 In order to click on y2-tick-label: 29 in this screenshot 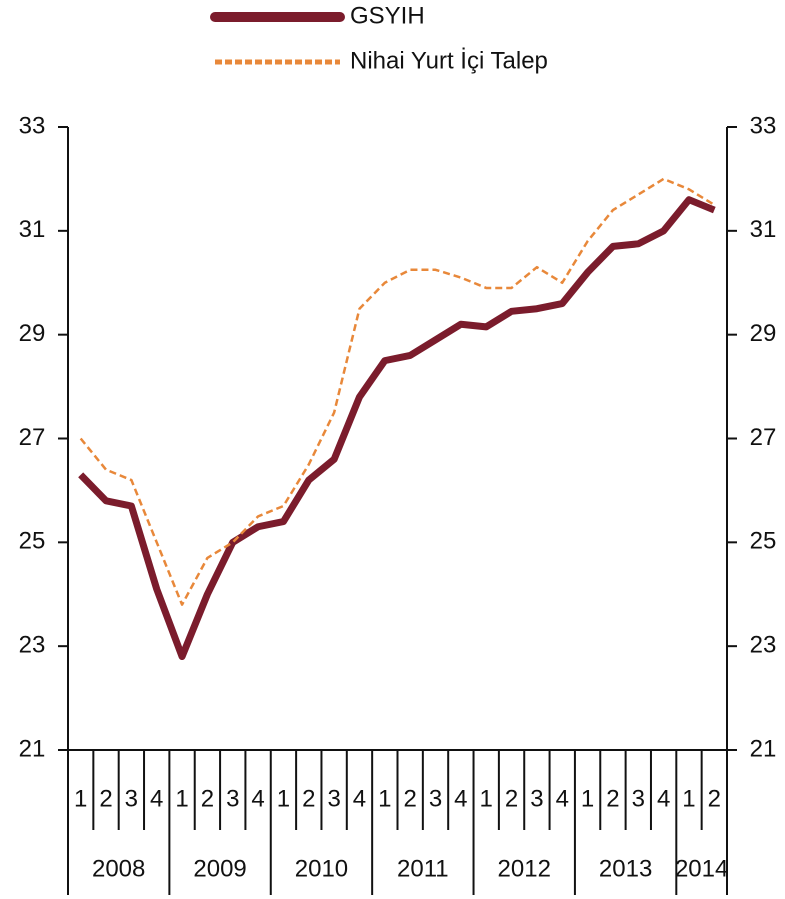, I will do `click(763, 333)`.